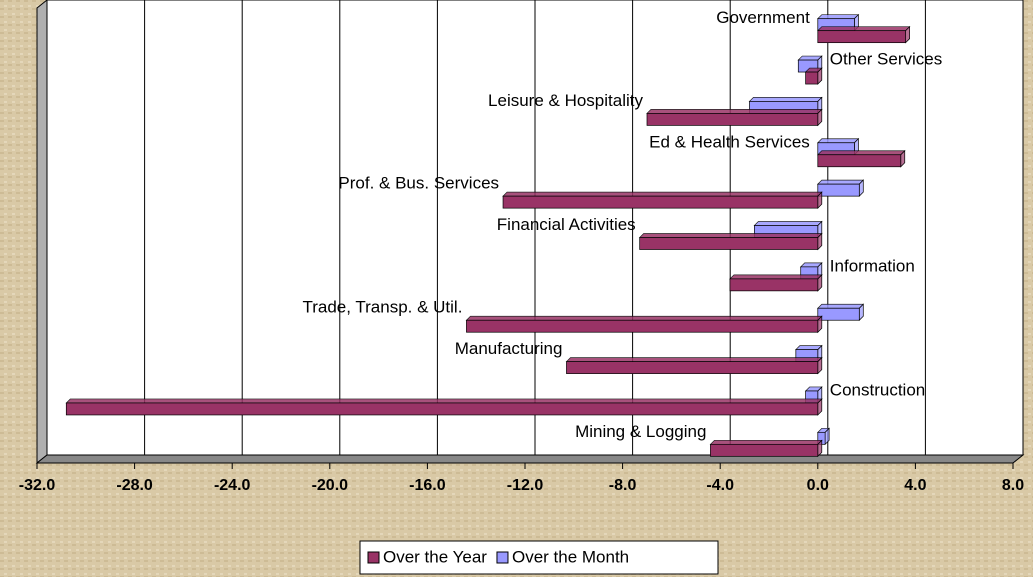 The image size is (1033, 577). What do you see at coordinates (330, 485) in the screenshot?
I see `x-tick-label: -20.0` at bounding box center [330, 485].